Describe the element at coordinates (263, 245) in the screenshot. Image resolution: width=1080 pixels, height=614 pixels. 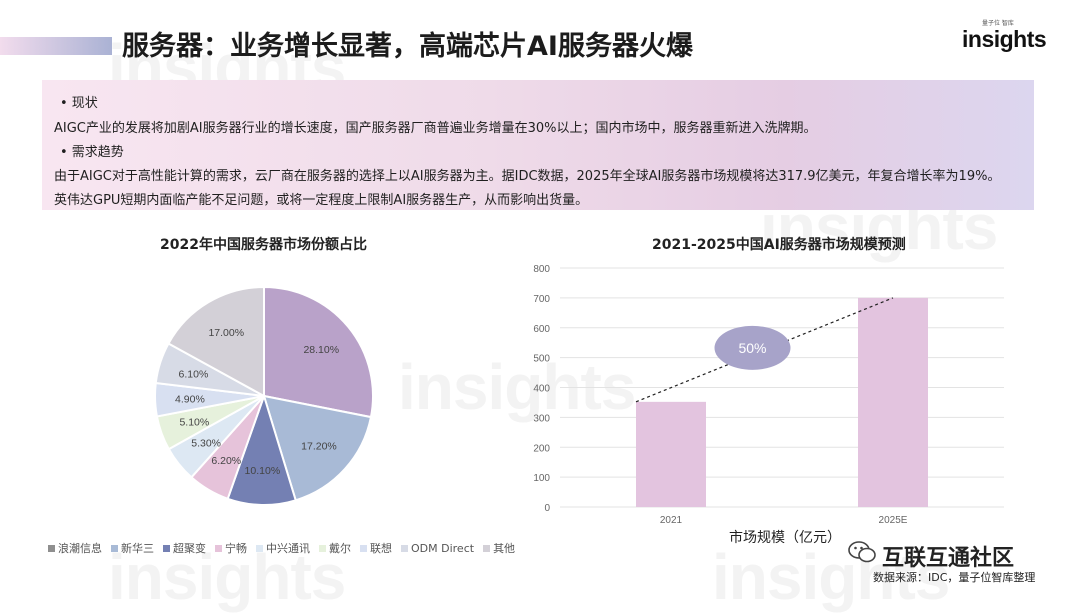
I see `pie-chart-title: 2022年中国服务器市场份额占比` at that location.